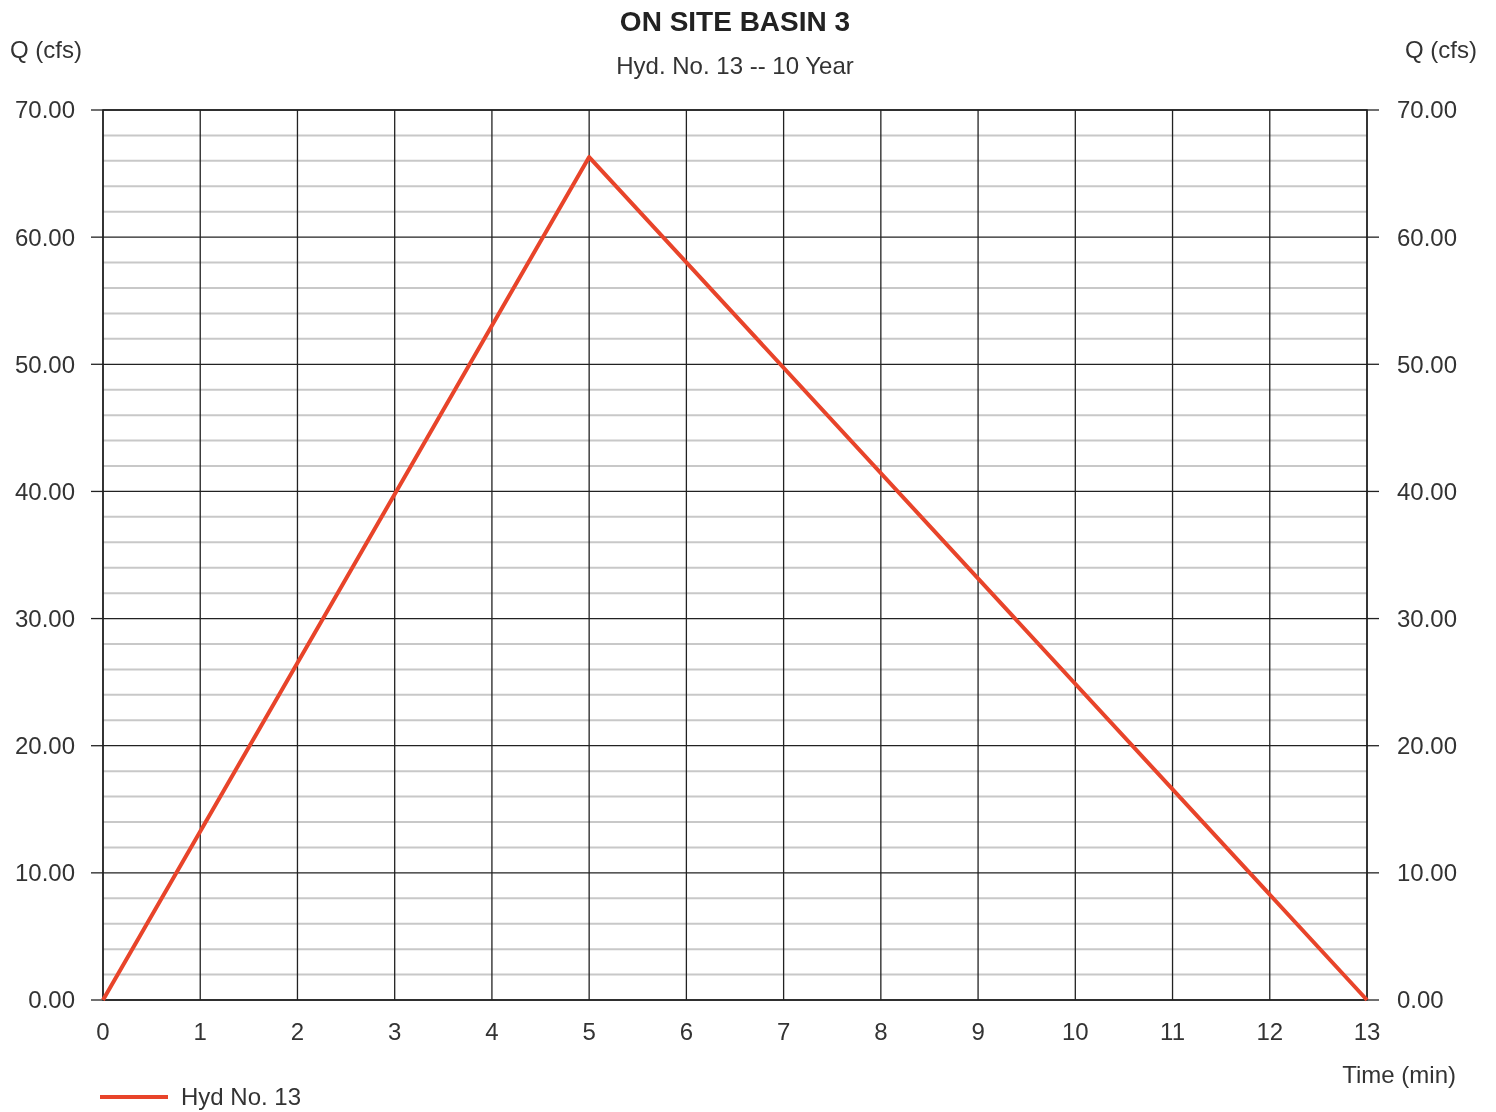 The image size is (1496, 1112). I want to click on x-tick-label: 9, so click(978, 1031).